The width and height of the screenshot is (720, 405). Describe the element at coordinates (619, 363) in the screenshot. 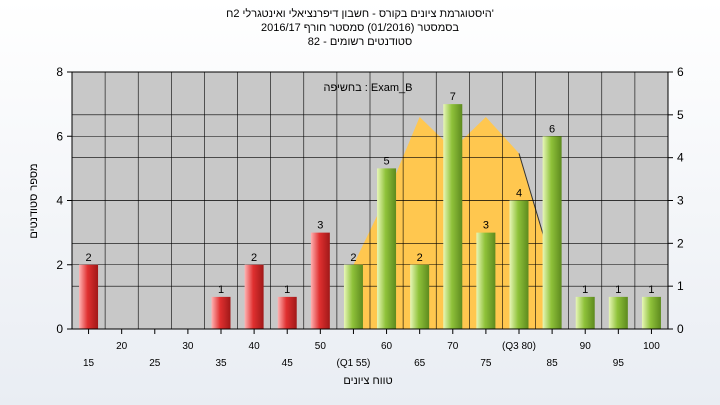

I see `x-tick-label: 95` at that location.